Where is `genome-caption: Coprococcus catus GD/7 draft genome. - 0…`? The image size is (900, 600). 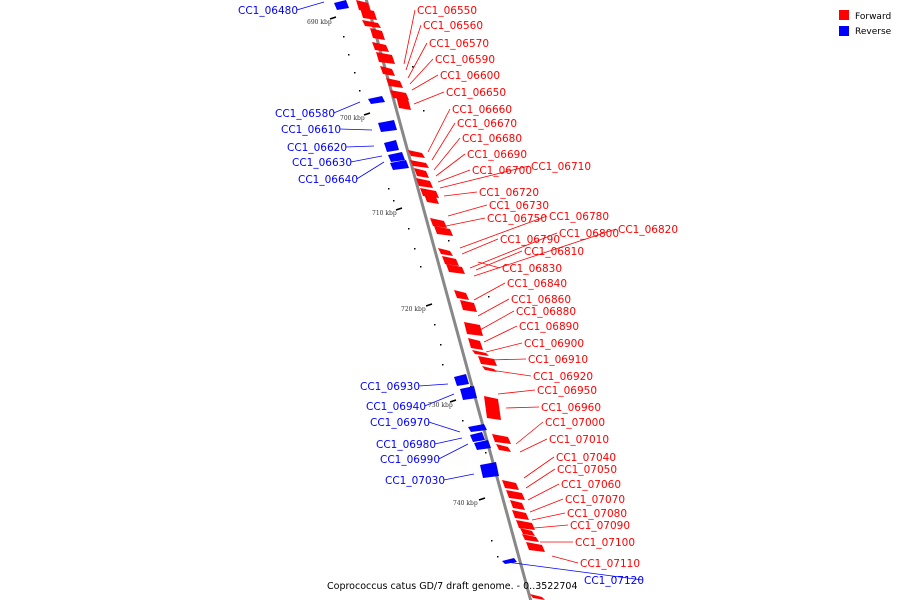
genome-caption: Coprococcus catus GD/7 draft genome. - 0… is located at coordinates (452, 586).